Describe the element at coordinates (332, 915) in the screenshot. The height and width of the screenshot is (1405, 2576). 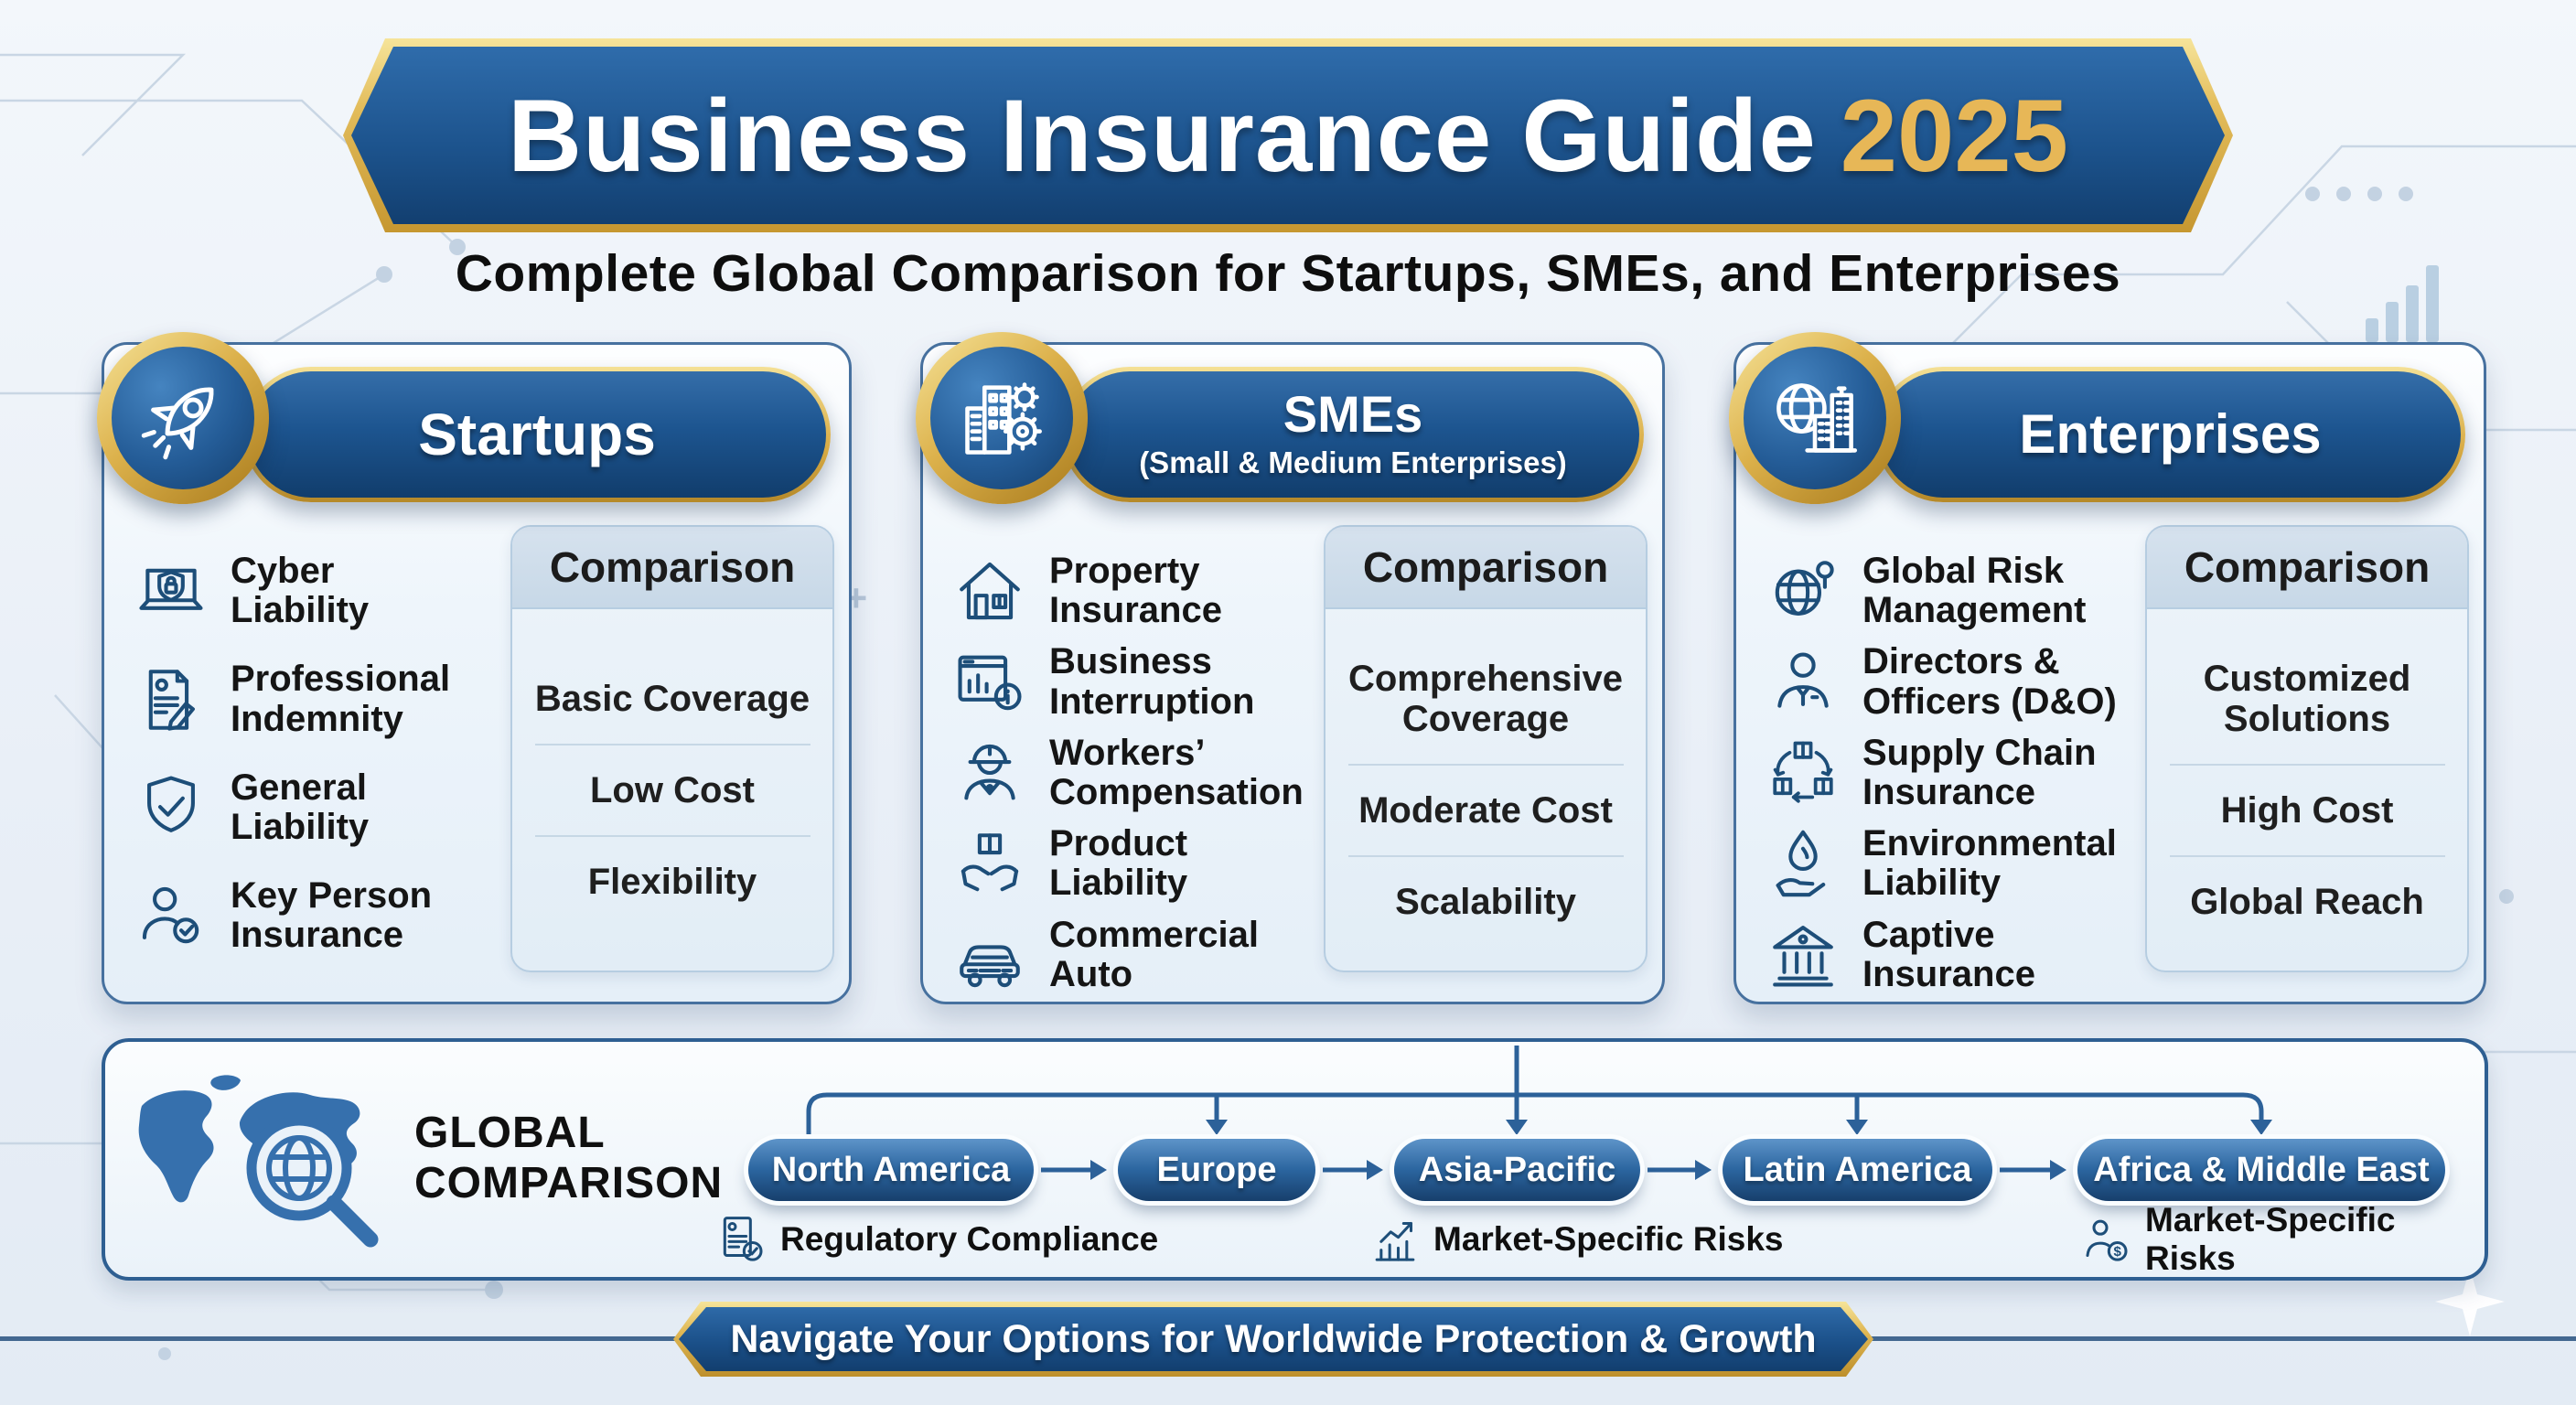
I see `list-item-label: Key Person Insurance` at that location.